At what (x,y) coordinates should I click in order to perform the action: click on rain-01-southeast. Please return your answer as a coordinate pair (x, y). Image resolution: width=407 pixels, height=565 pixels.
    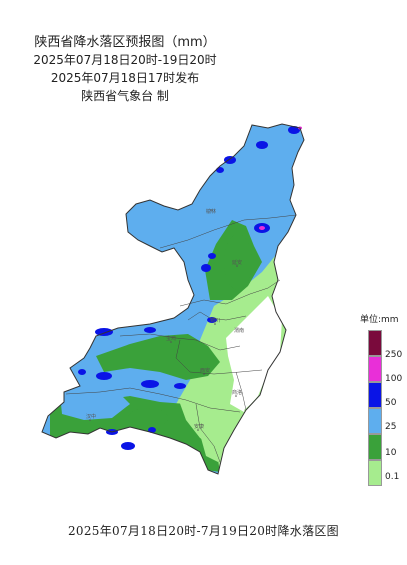
    Looking at the image, I should click on (212, 436).